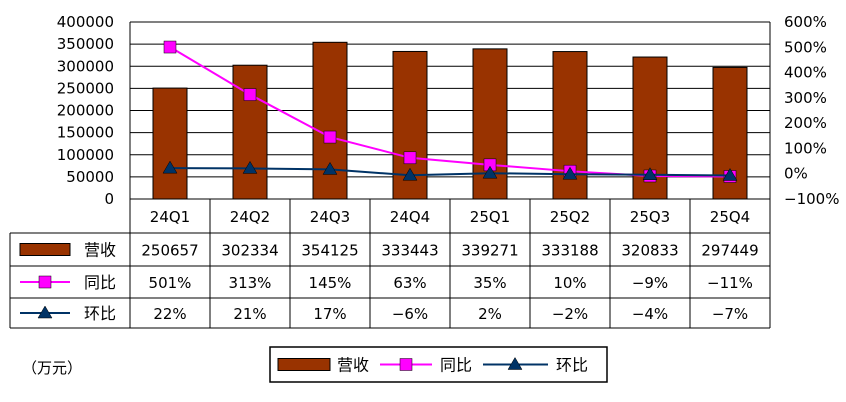 The image size is (846, 402). Describe the element at coordinates (456, 365) in the screenshot. I see `legend-label-yoy: 同比` at that location.